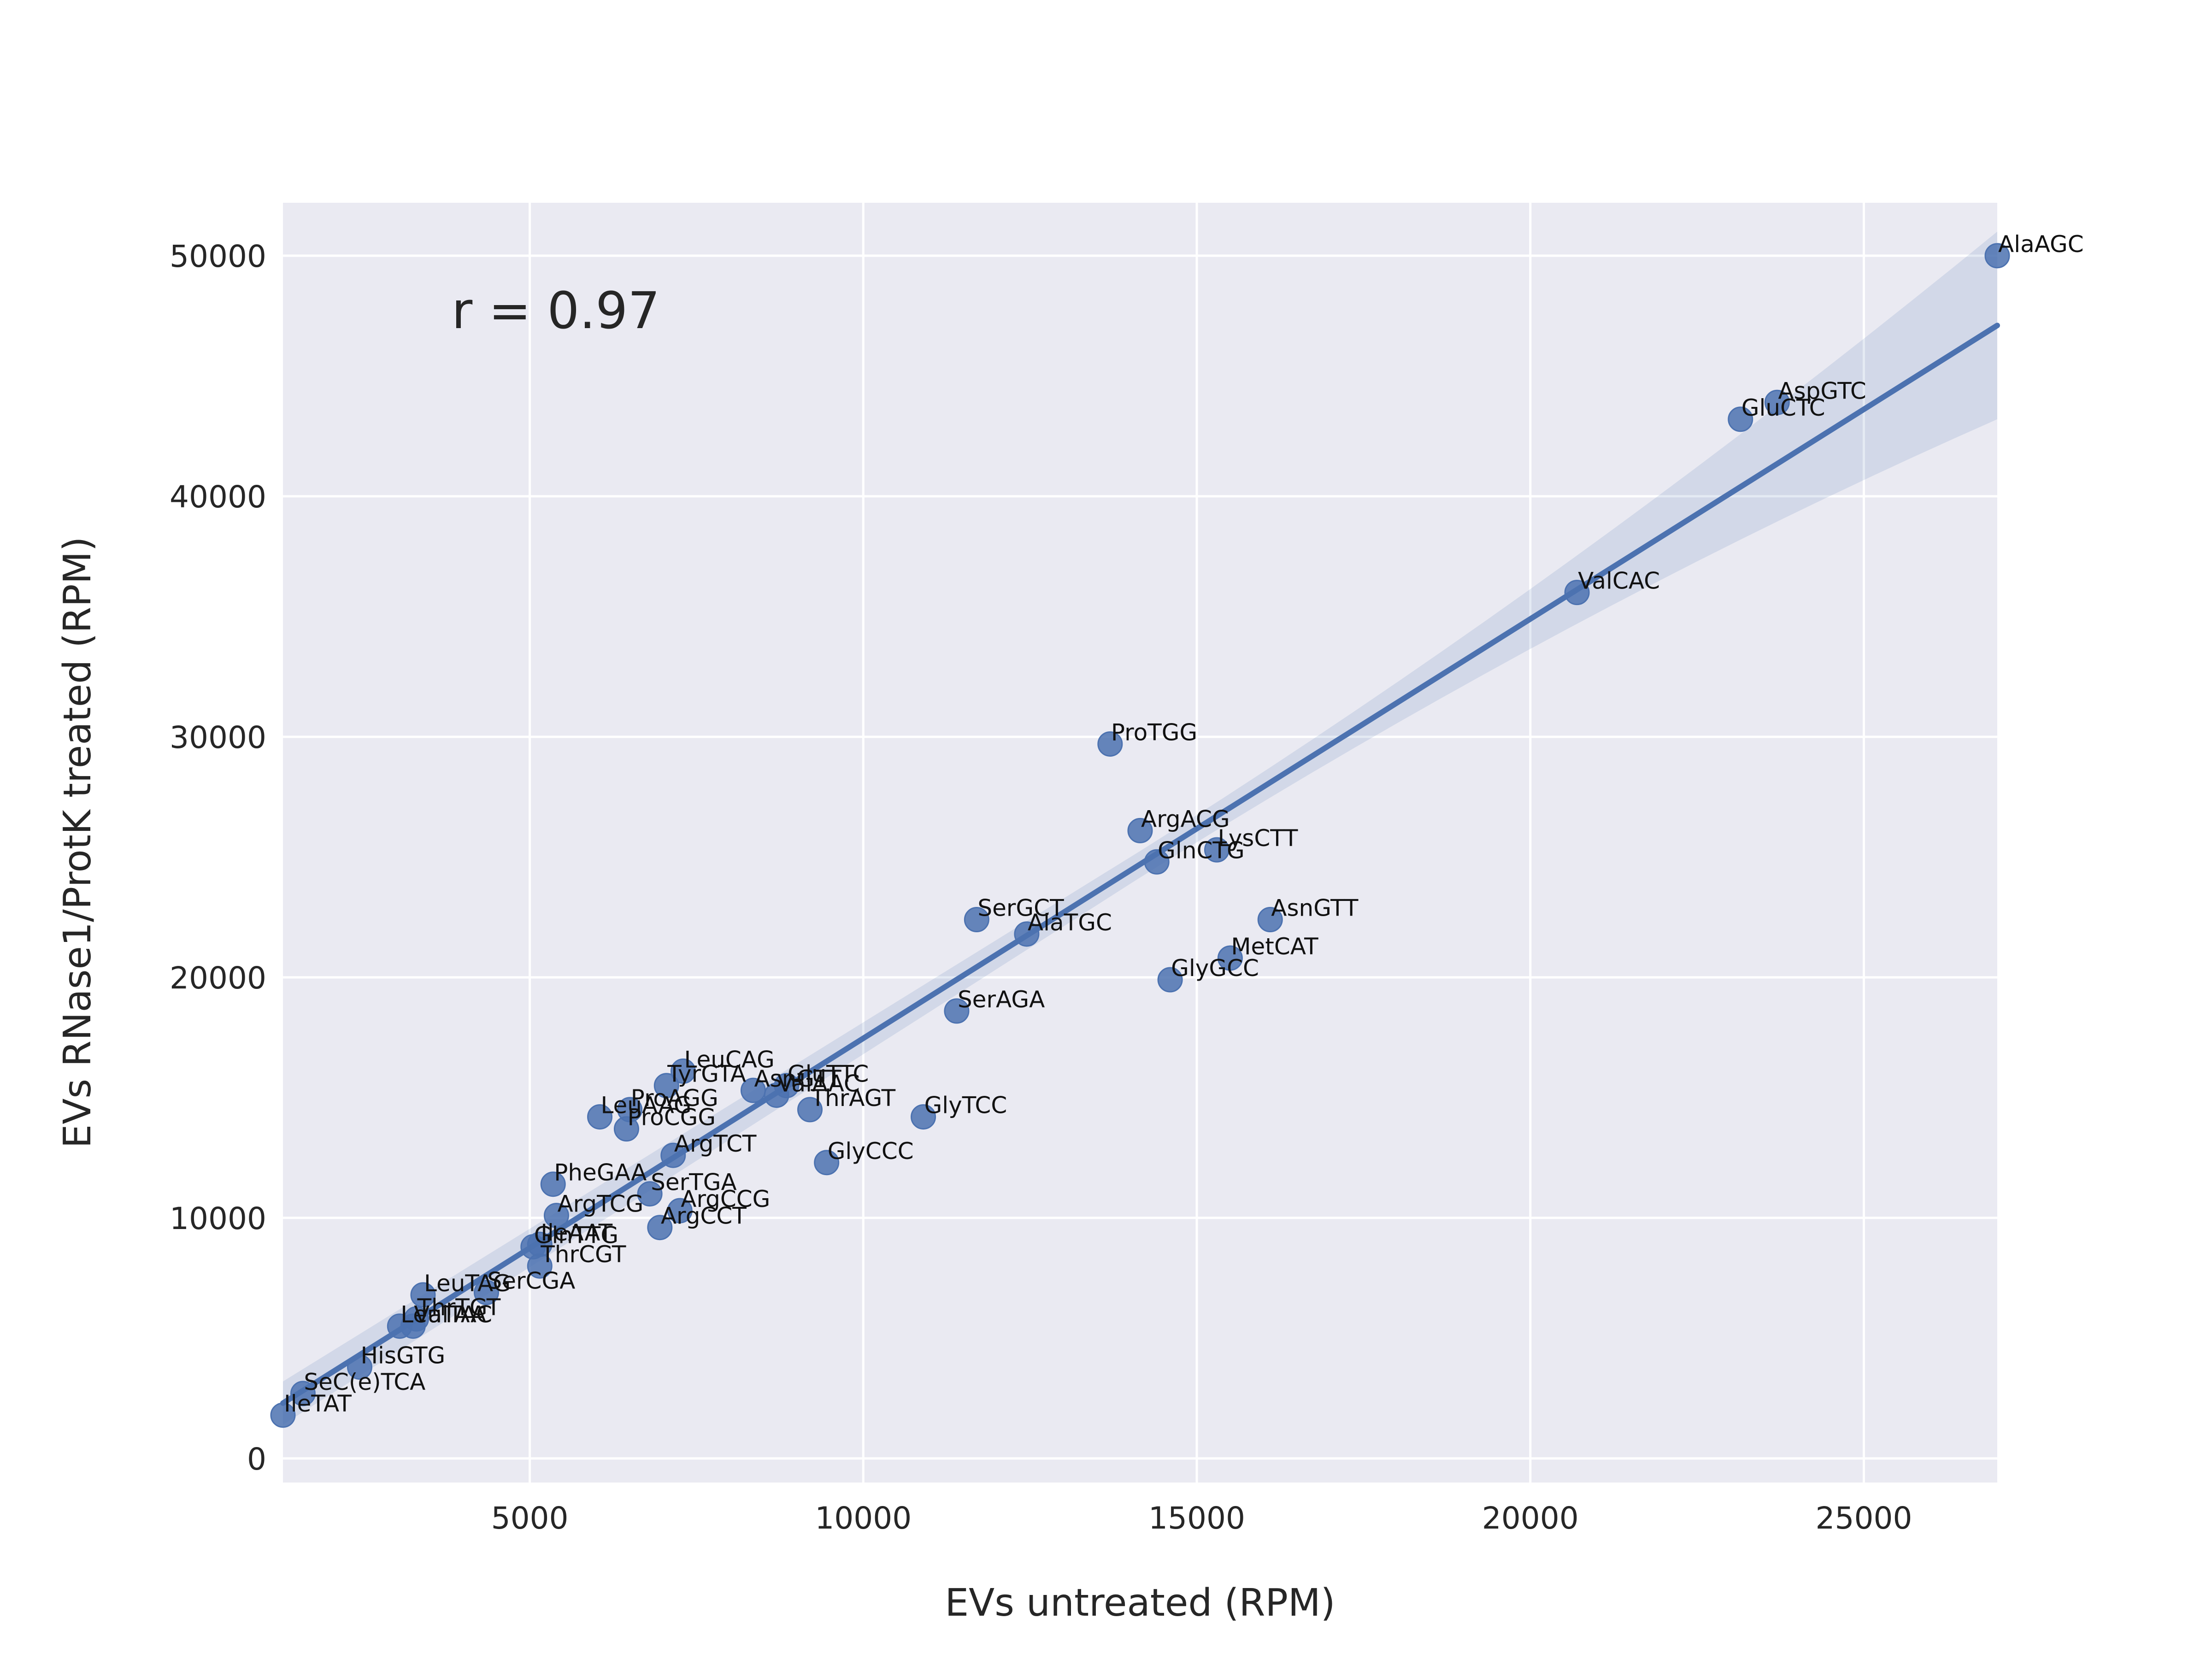 This screenshot has width=2212, height=1659. What do you see at coordinates (1196, 1518) in the screenshot?
I see `x-tick-label: 15000` at bounding box center [1196, 1518].